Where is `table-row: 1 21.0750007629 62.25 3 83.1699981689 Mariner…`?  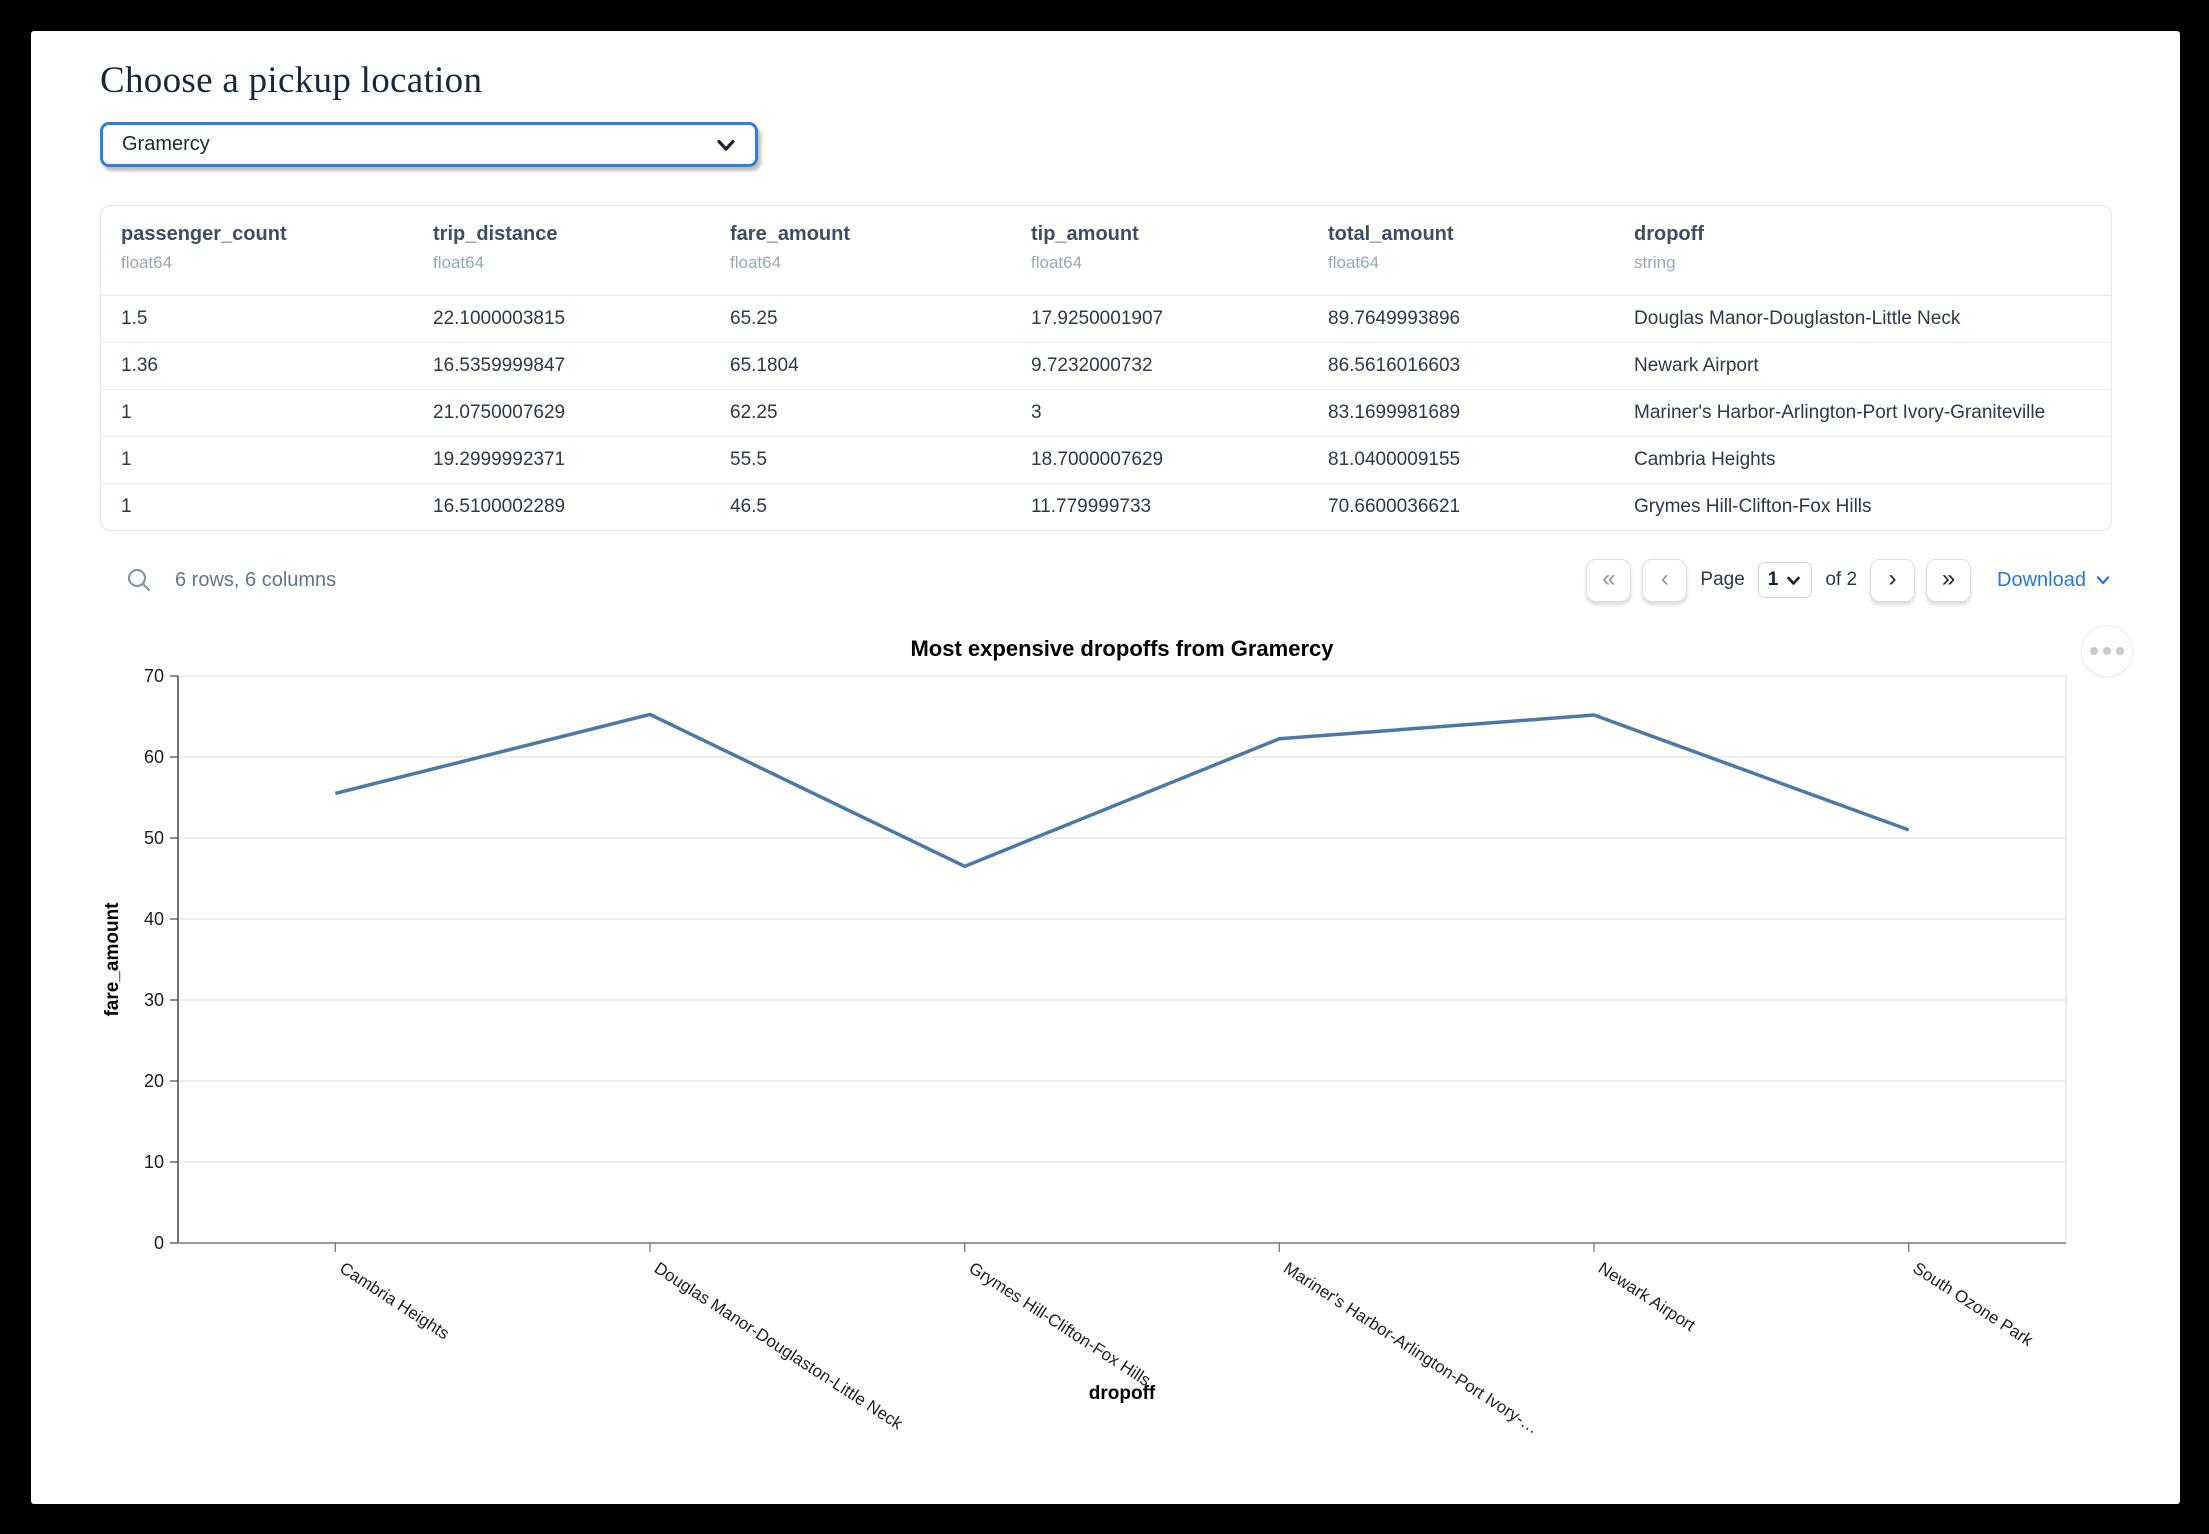
table-row: 1 21.0750007629 62.25 3 83.1699981689 Mariner… is located at coordinates (1106, 413).